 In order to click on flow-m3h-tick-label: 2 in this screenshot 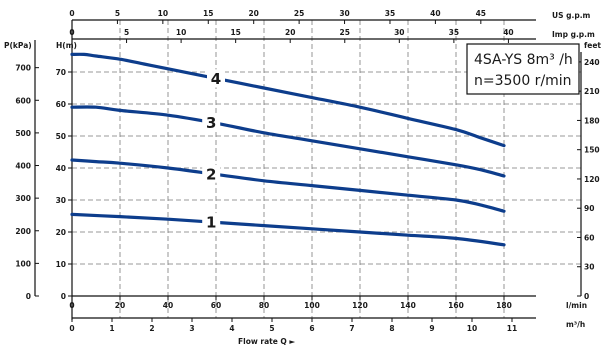, I will do `click(151, 328)`.